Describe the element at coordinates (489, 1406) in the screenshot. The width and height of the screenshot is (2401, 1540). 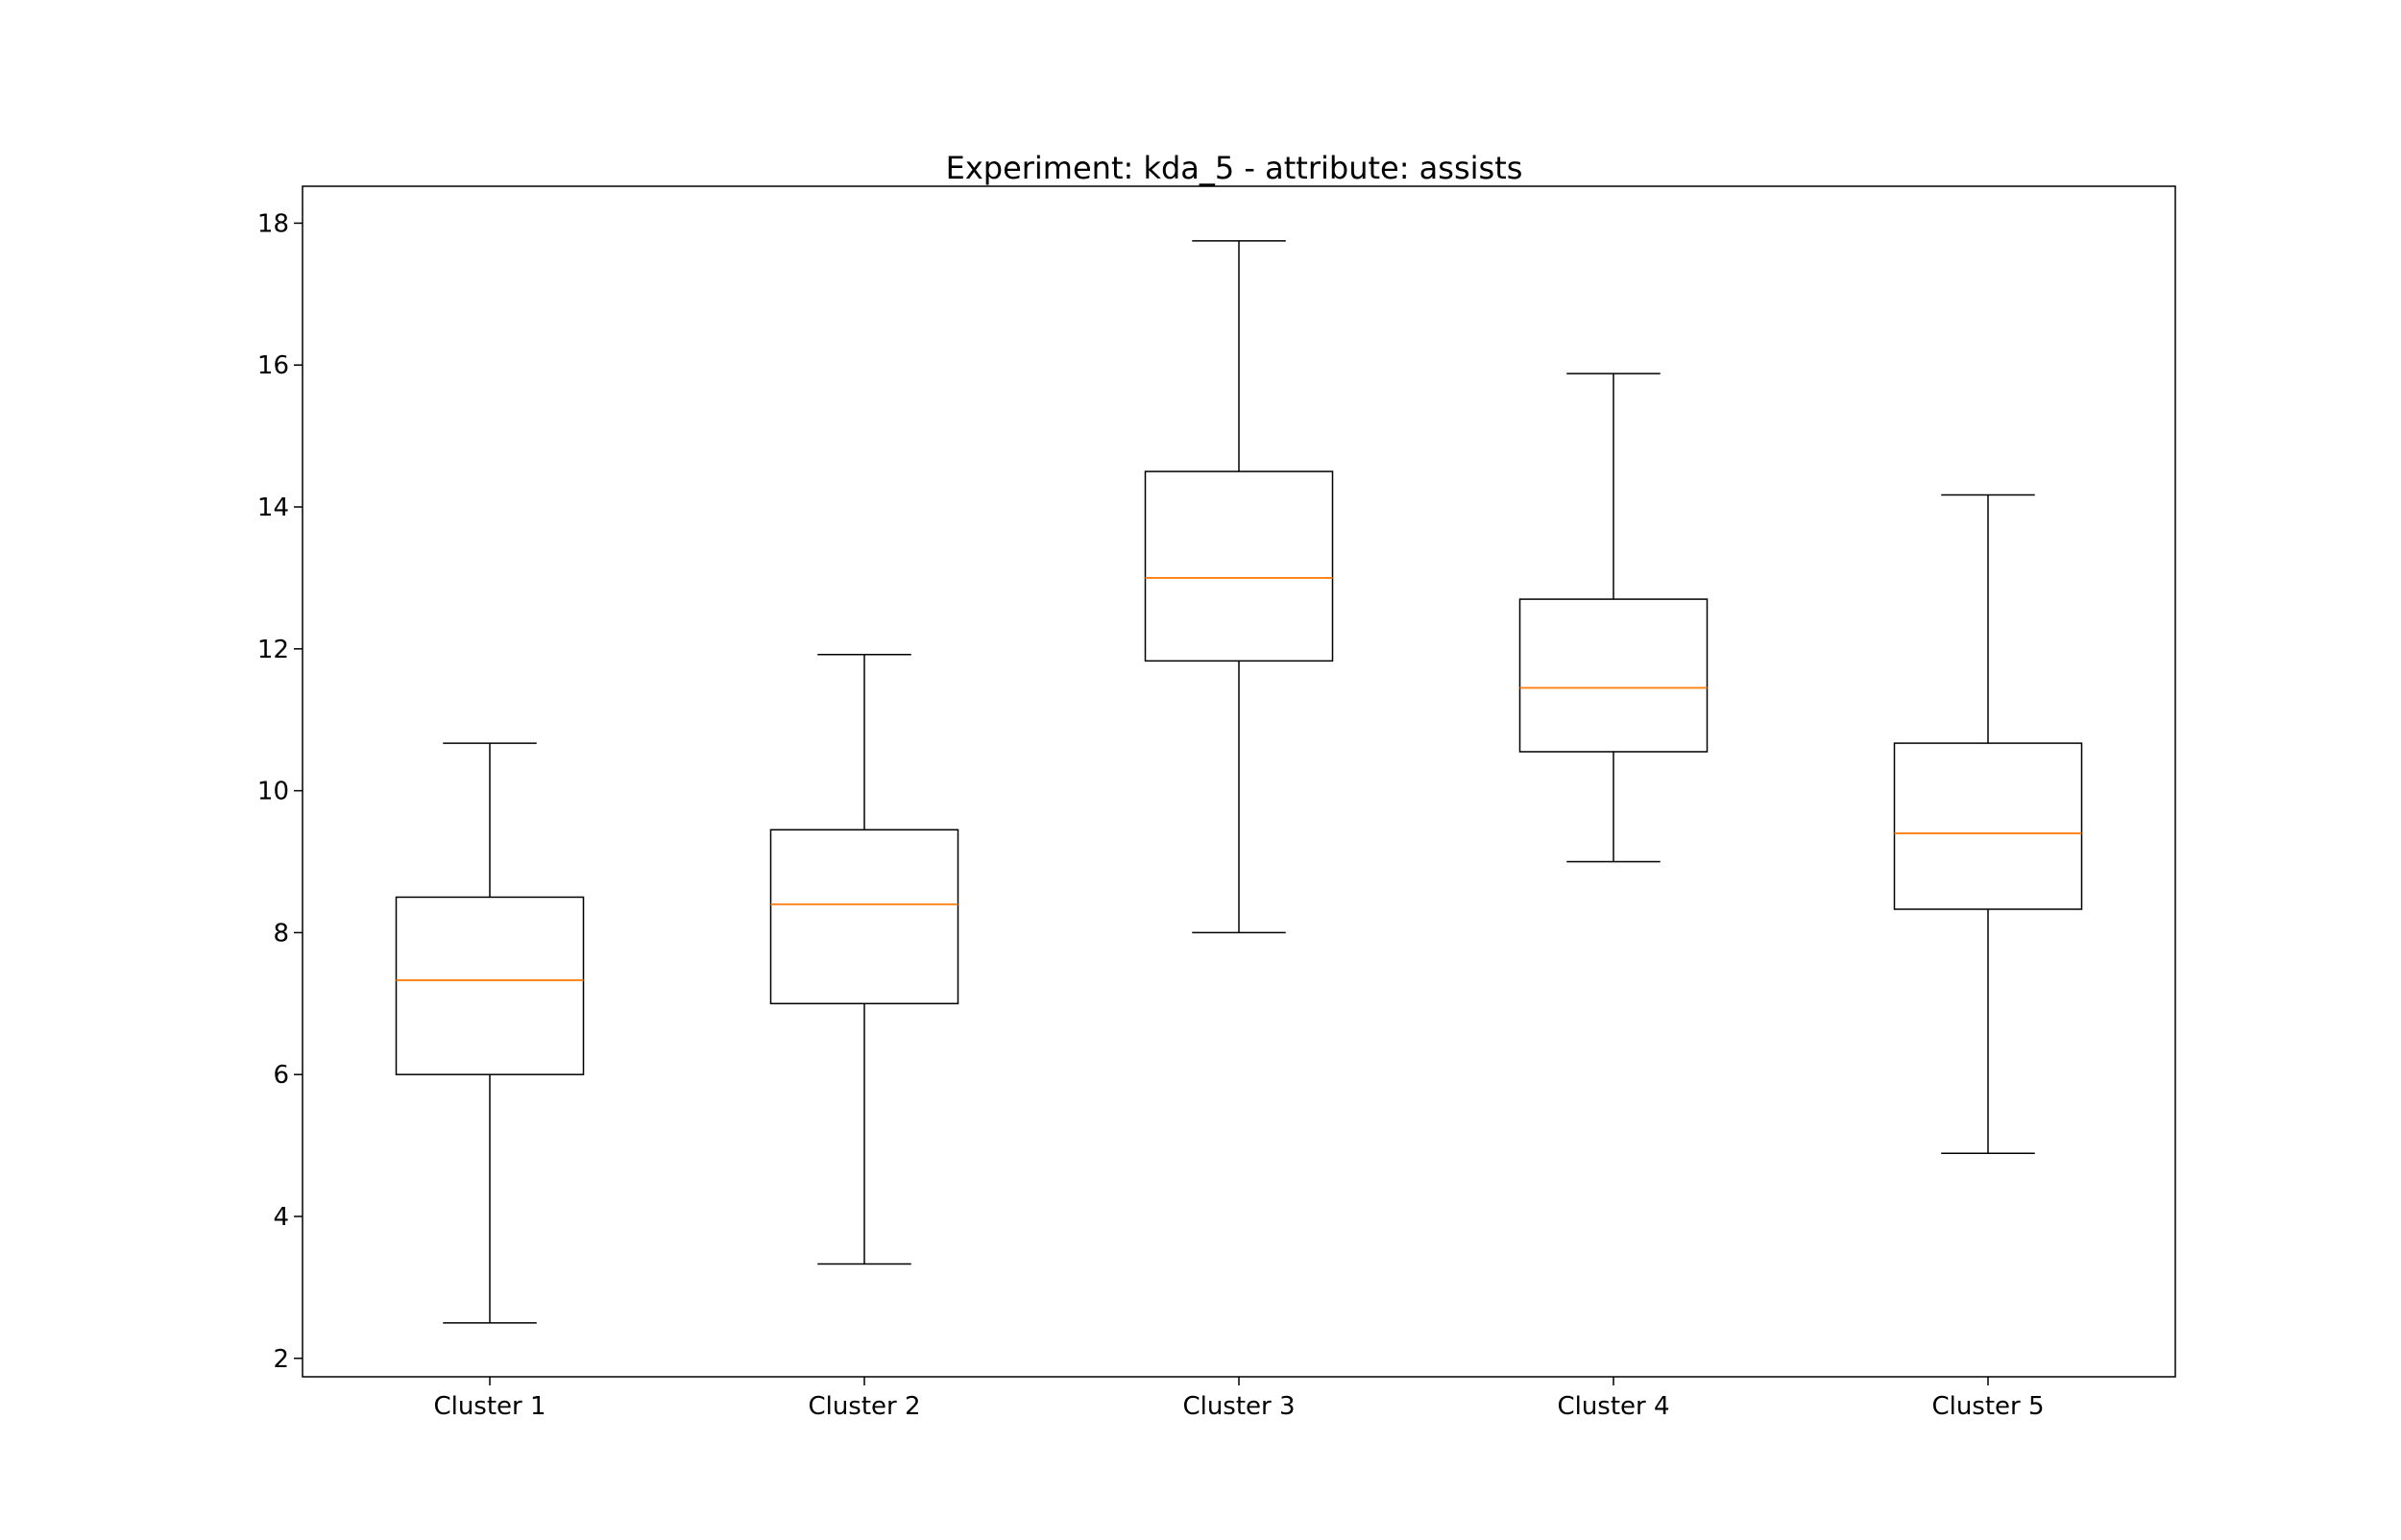
I see `x-tick-label: Cluster 1` at that location.